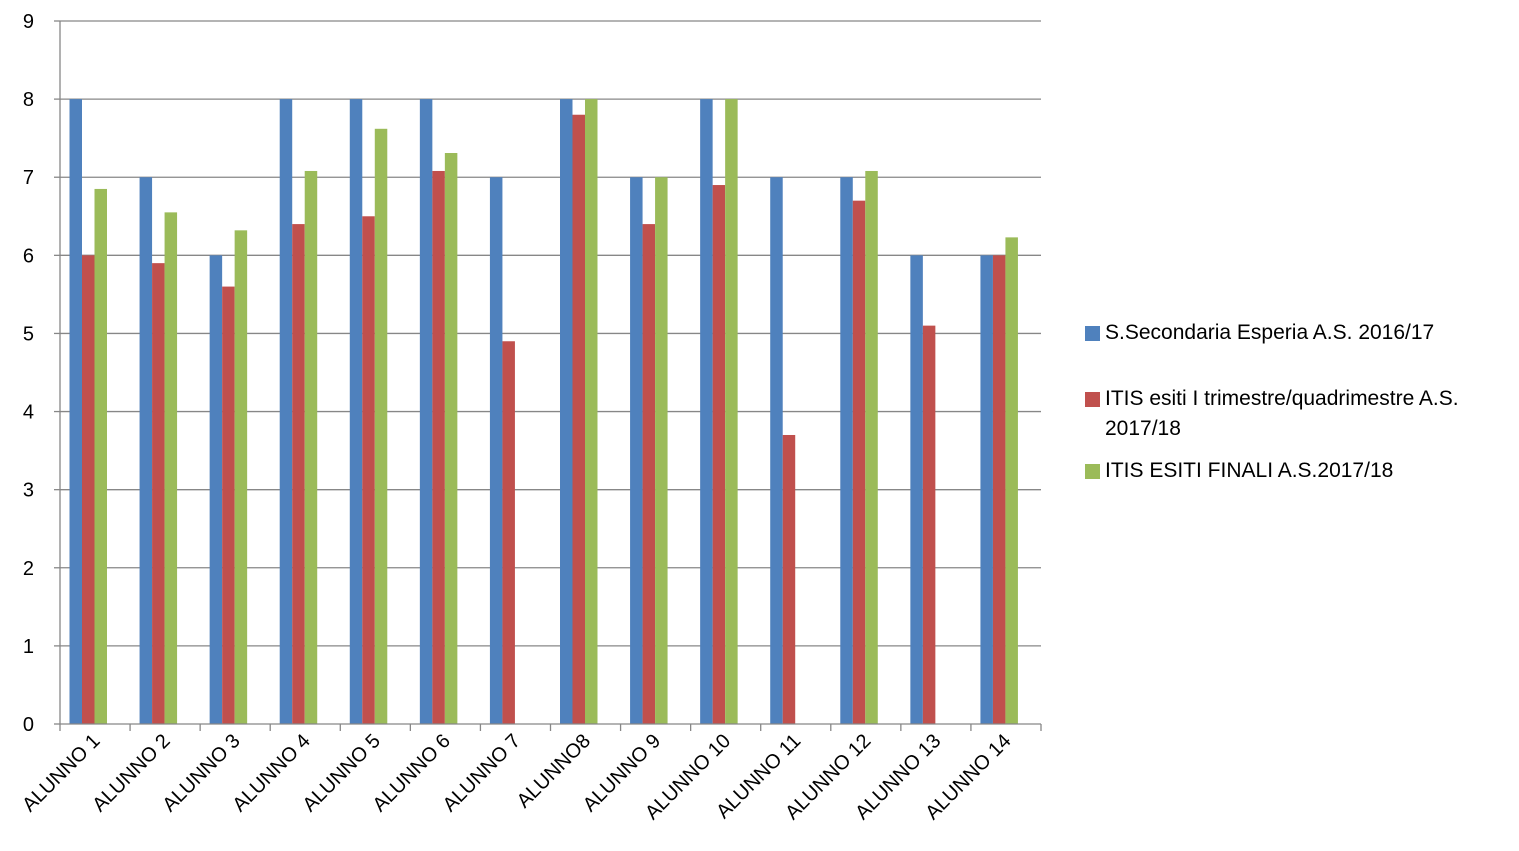 The width and height of the screenshot is (1519, 851). I want to click on y-tick-label: 1, so click(28, 647).